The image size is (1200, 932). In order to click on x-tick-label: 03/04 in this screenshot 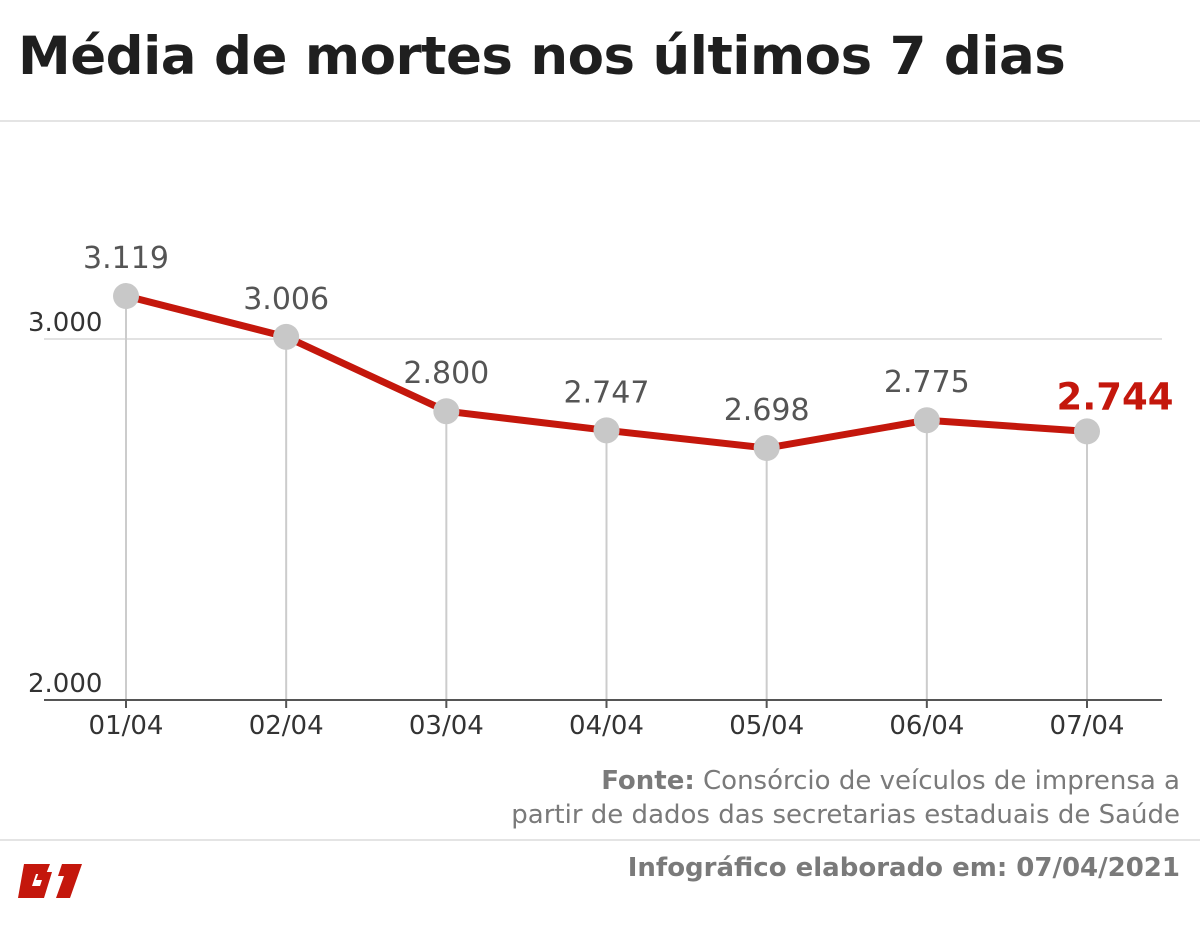, I will do `click(446, 726)`.